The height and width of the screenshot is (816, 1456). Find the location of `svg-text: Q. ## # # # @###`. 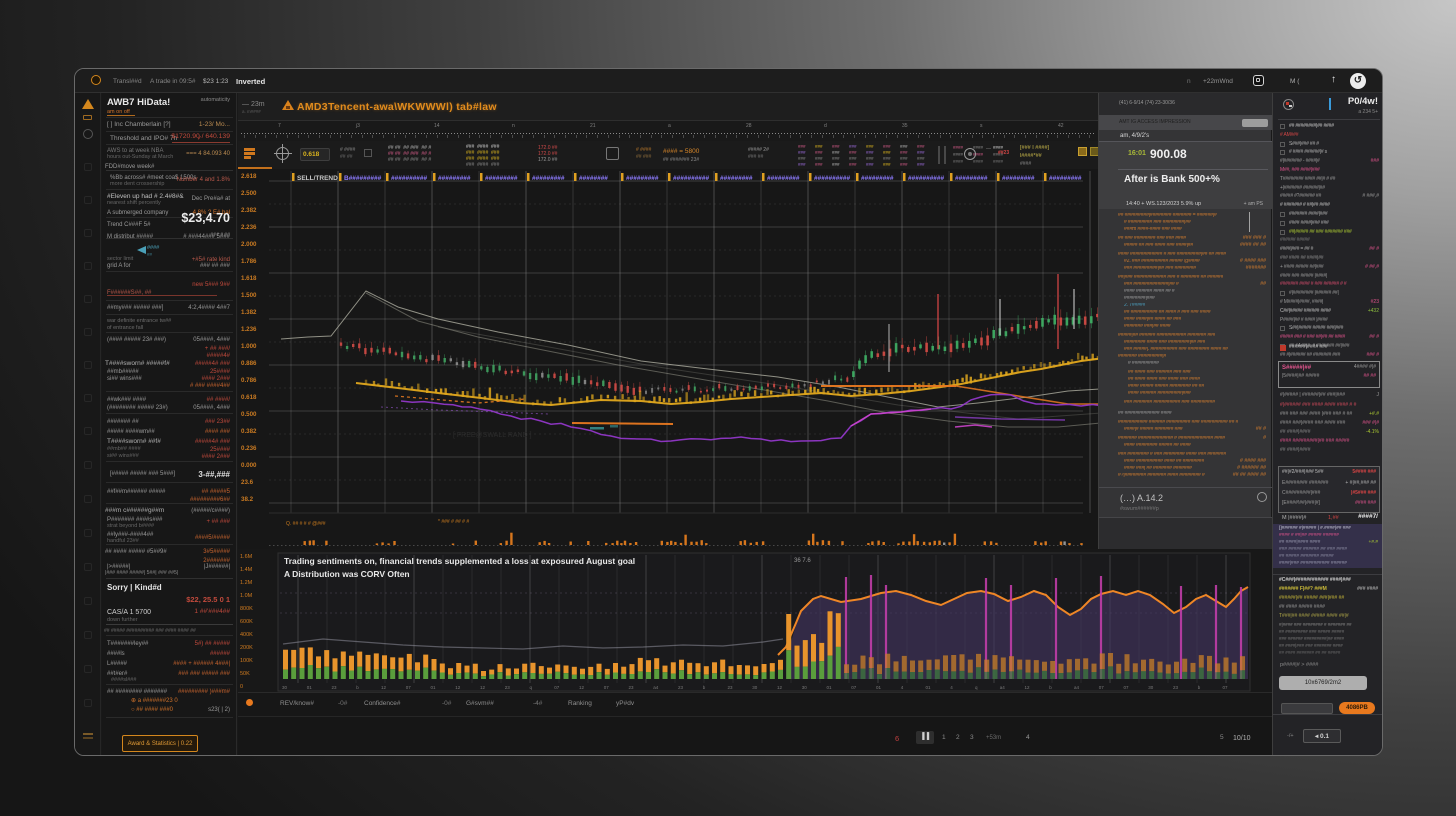

svg-text: Q. ## # # # @### is located at coordinates (306, 524).